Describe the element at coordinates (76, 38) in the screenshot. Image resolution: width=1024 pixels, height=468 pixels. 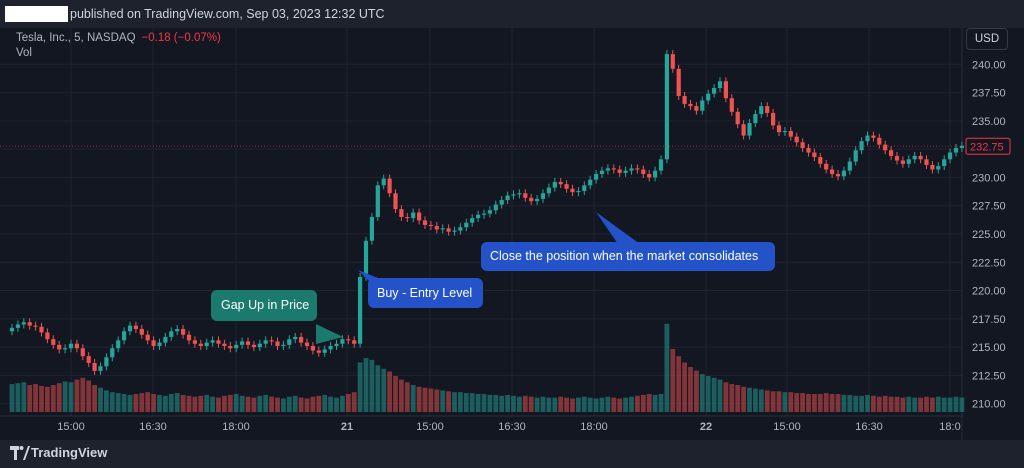
I see `symbol-name: Tesla, Inc., 5, NASDAQ` at that location.